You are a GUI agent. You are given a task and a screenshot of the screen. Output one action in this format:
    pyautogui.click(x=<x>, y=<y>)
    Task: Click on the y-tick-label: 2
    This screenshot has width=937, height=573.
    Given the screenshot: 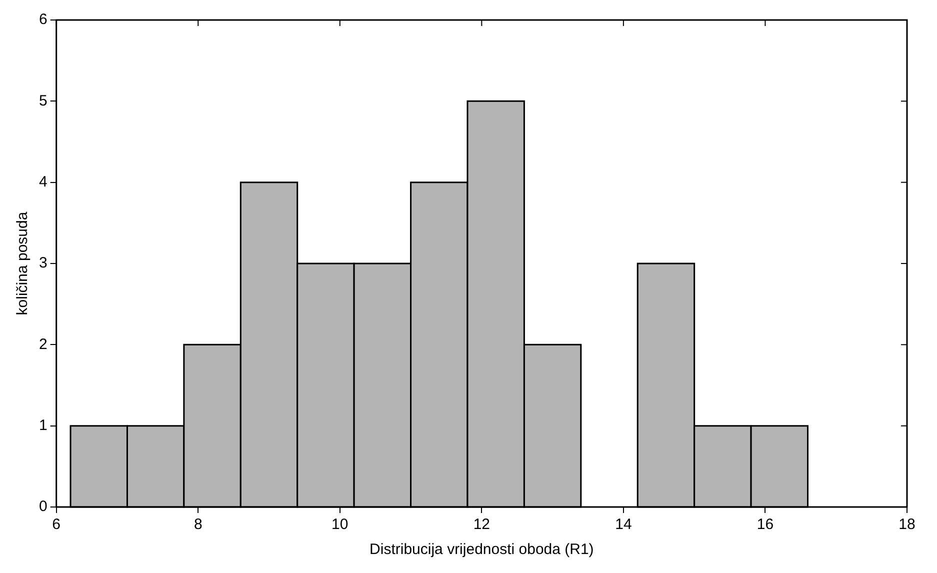 What is the action you would take?
    pyautogui.click(x=43, y=344)
    